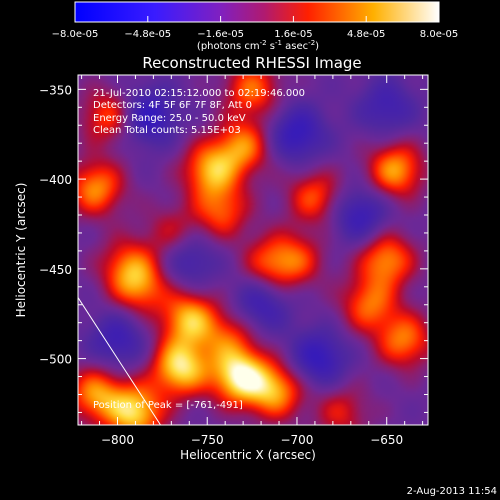 The width and height of the screenshot is (500, 500). Describe the element at coordinates (366, 34) in the screenshot. I see `colorbar-tick-label: 4.8e-05` at that location.